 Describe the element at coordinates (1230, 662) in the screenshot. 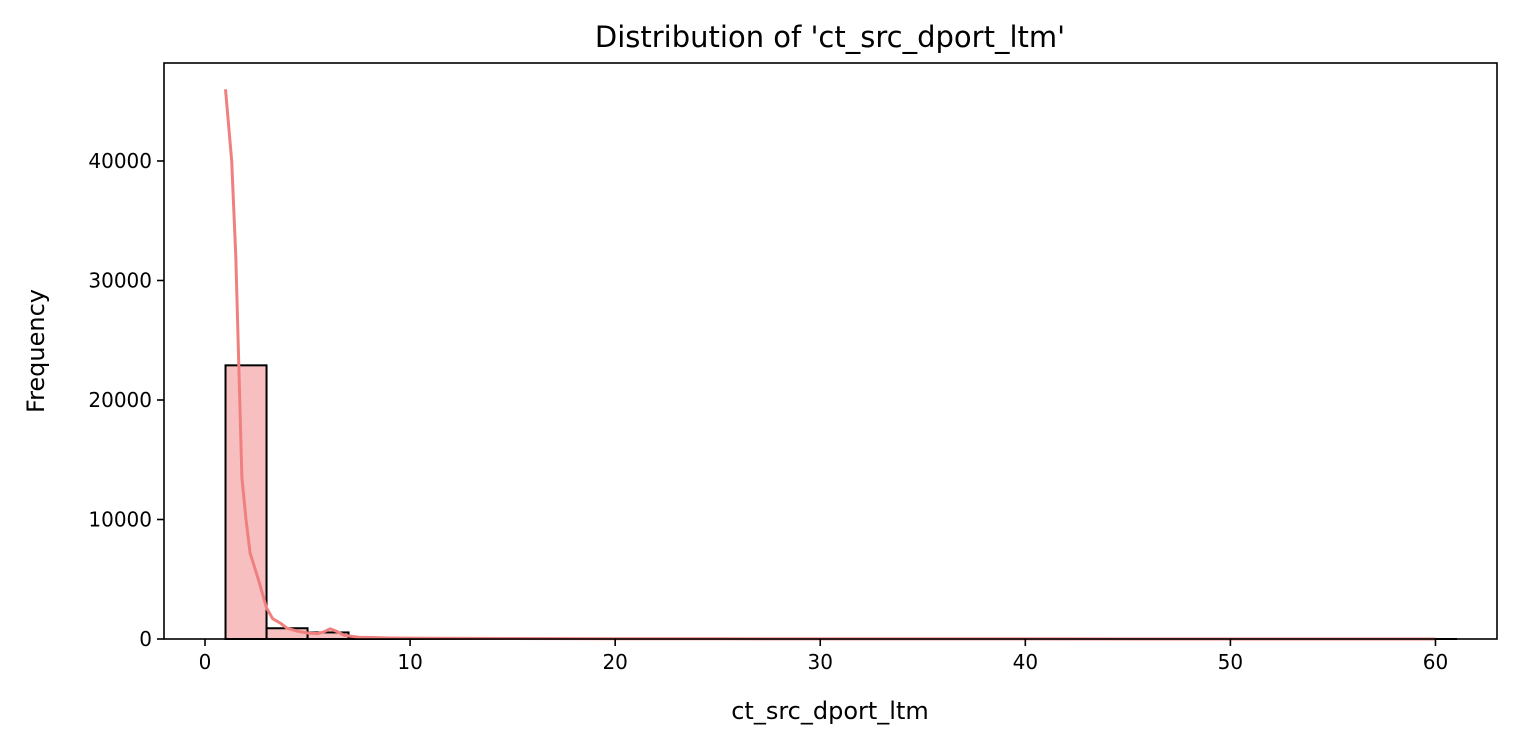

I see `x-tick-label: 50` at that location.